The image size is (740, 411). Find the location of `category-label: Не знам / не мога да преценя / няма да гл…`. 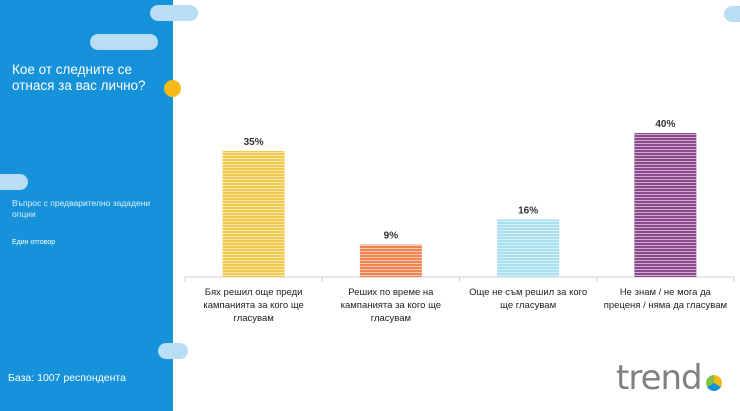

category-label: Не знам / не мога да преценя / няма да гл… is located at coordinates (665, 299).